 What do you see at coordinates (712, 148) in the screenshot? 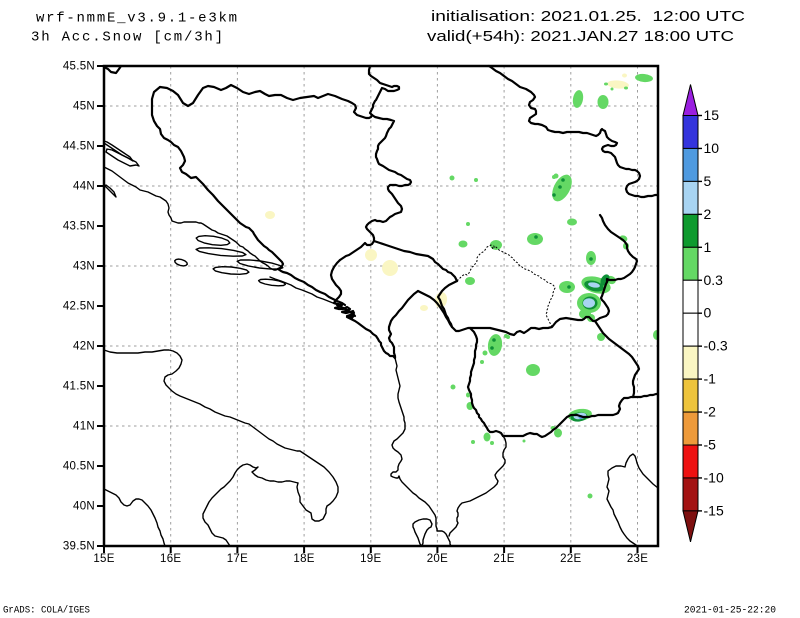
I see `svg-text: 10` at bounding box center [712, 148].